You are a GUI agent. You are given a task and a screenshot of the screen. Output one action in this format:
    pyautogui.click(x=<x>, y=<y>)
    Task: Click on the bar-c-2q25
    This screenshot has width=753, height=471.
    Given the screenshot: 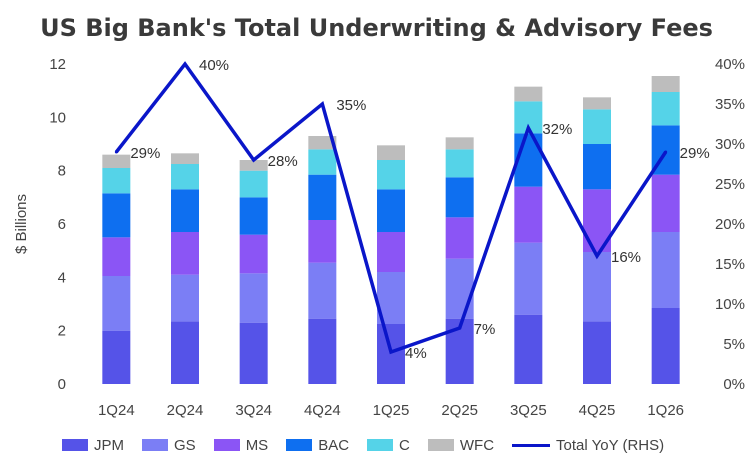 What is the action you would take?
    pyautogui.click(x=459, y=163)
    